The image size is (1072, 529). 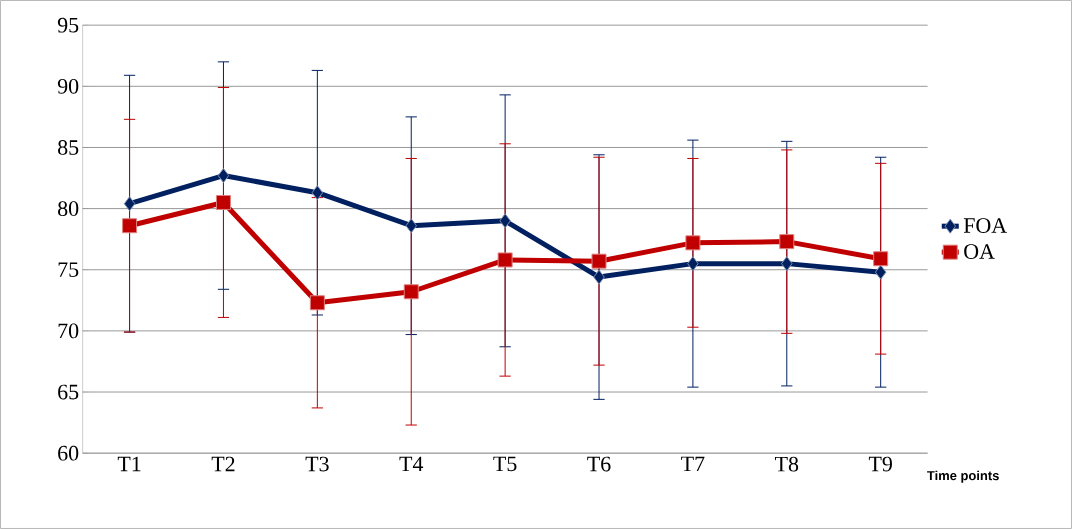 I want to click on x-tick-label: T5, so click(x=505, y=464).